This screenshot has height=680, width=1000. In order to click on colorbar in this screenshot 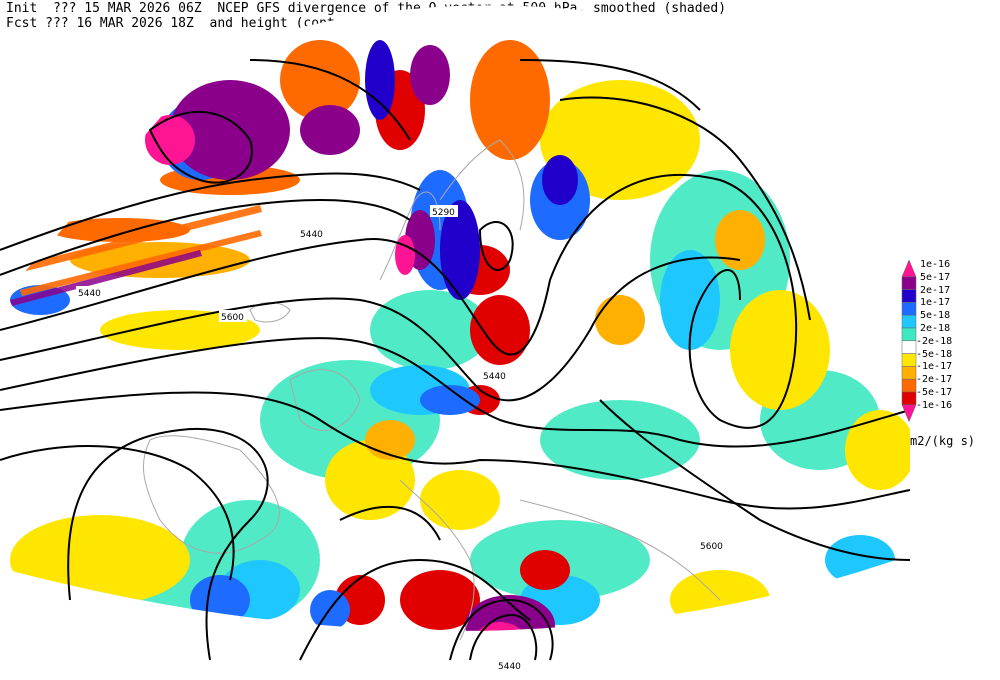, I will do `click(909, 341)`.